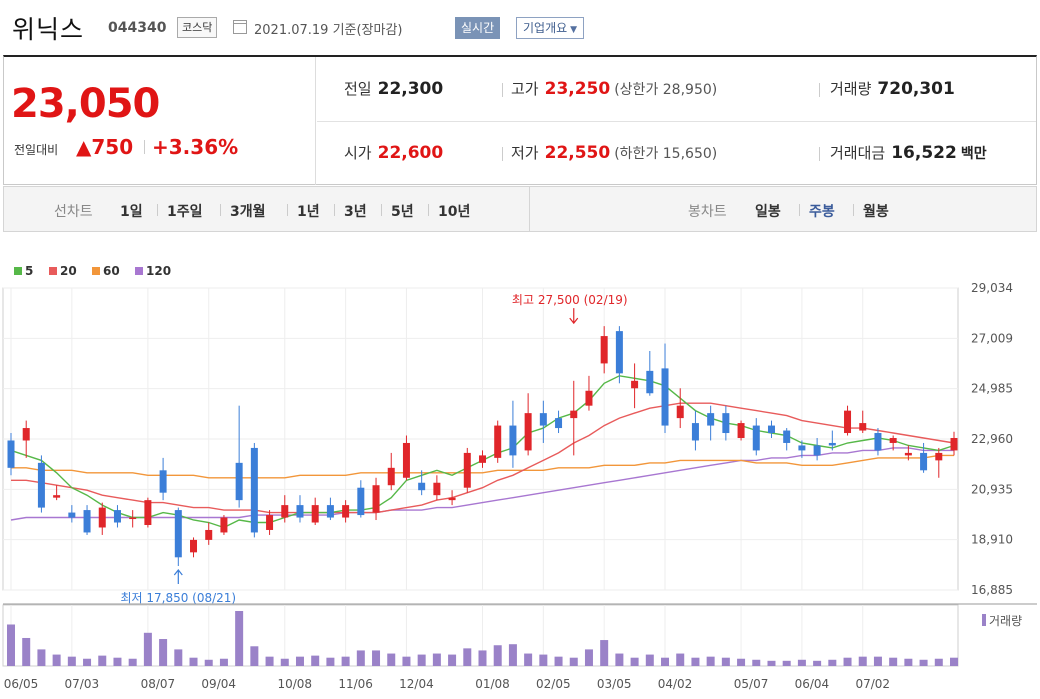 The height and width of the screenshot is (699, 1040). What do you see at coordinates (992, 540) in the screenshot?
I see `y-tick-label: 18,910` at bounding box center [992, 540].